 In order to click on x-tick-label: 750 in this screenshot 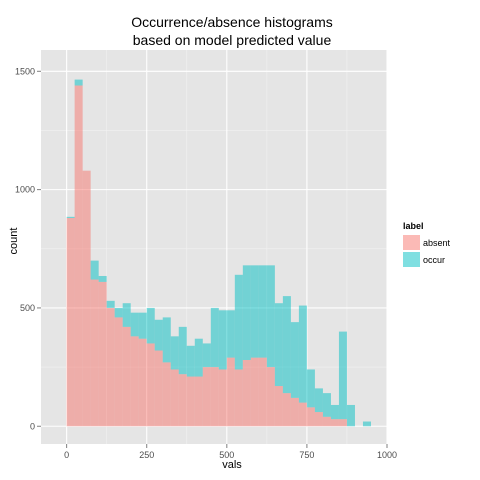, I will do `click(306, 455)`.